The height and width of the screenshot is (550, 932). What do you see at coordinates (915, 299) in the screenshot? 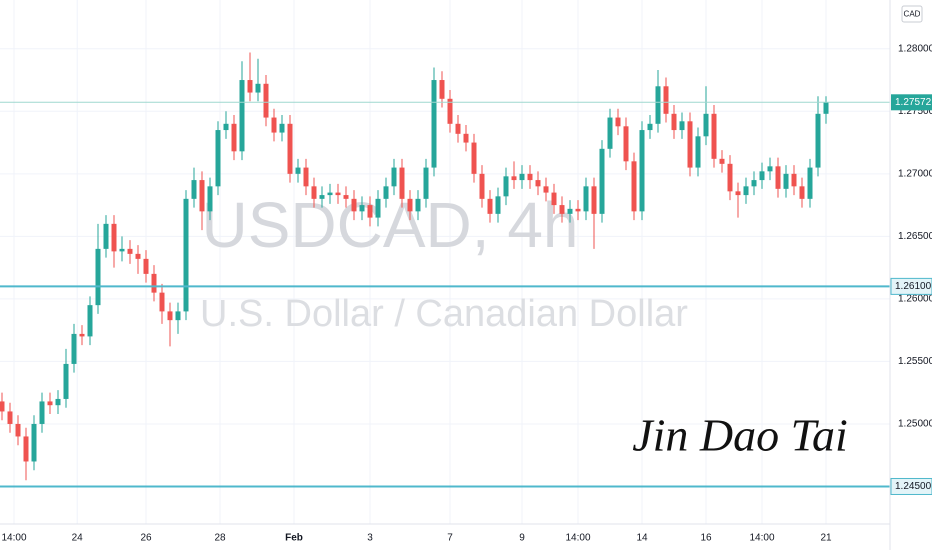
I see `y-tick-label: 1.26000` at bounding box center [915, 299].